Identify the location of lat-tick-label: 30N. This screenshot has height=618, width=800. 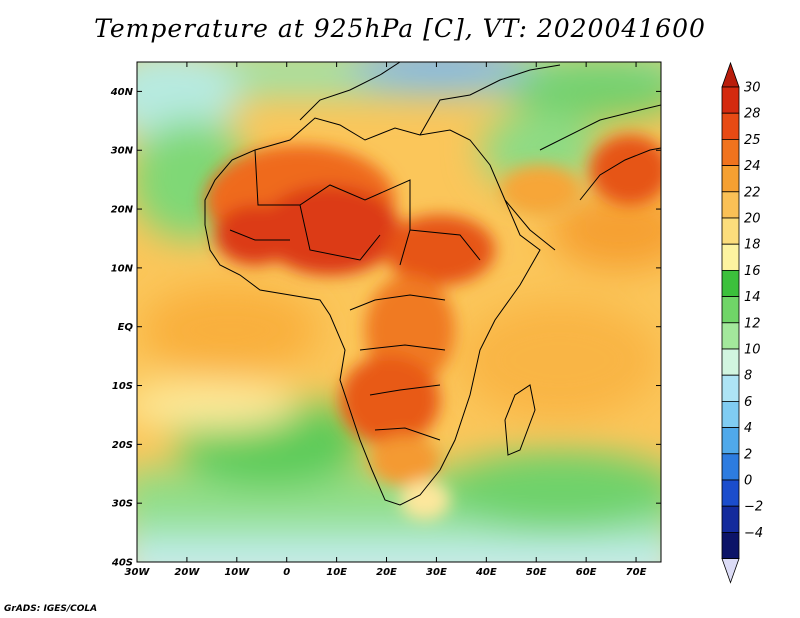
(122, 151).